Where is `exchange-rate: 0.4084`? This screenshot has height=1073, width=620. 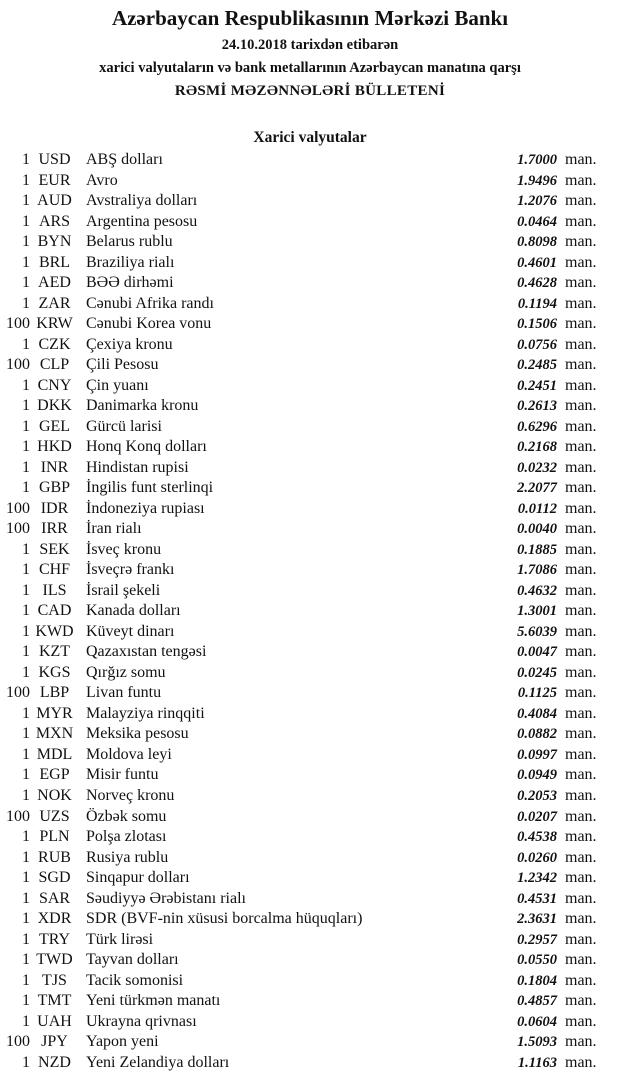
exchange-rate: 0.4084 is located at coordinates (537, 713).